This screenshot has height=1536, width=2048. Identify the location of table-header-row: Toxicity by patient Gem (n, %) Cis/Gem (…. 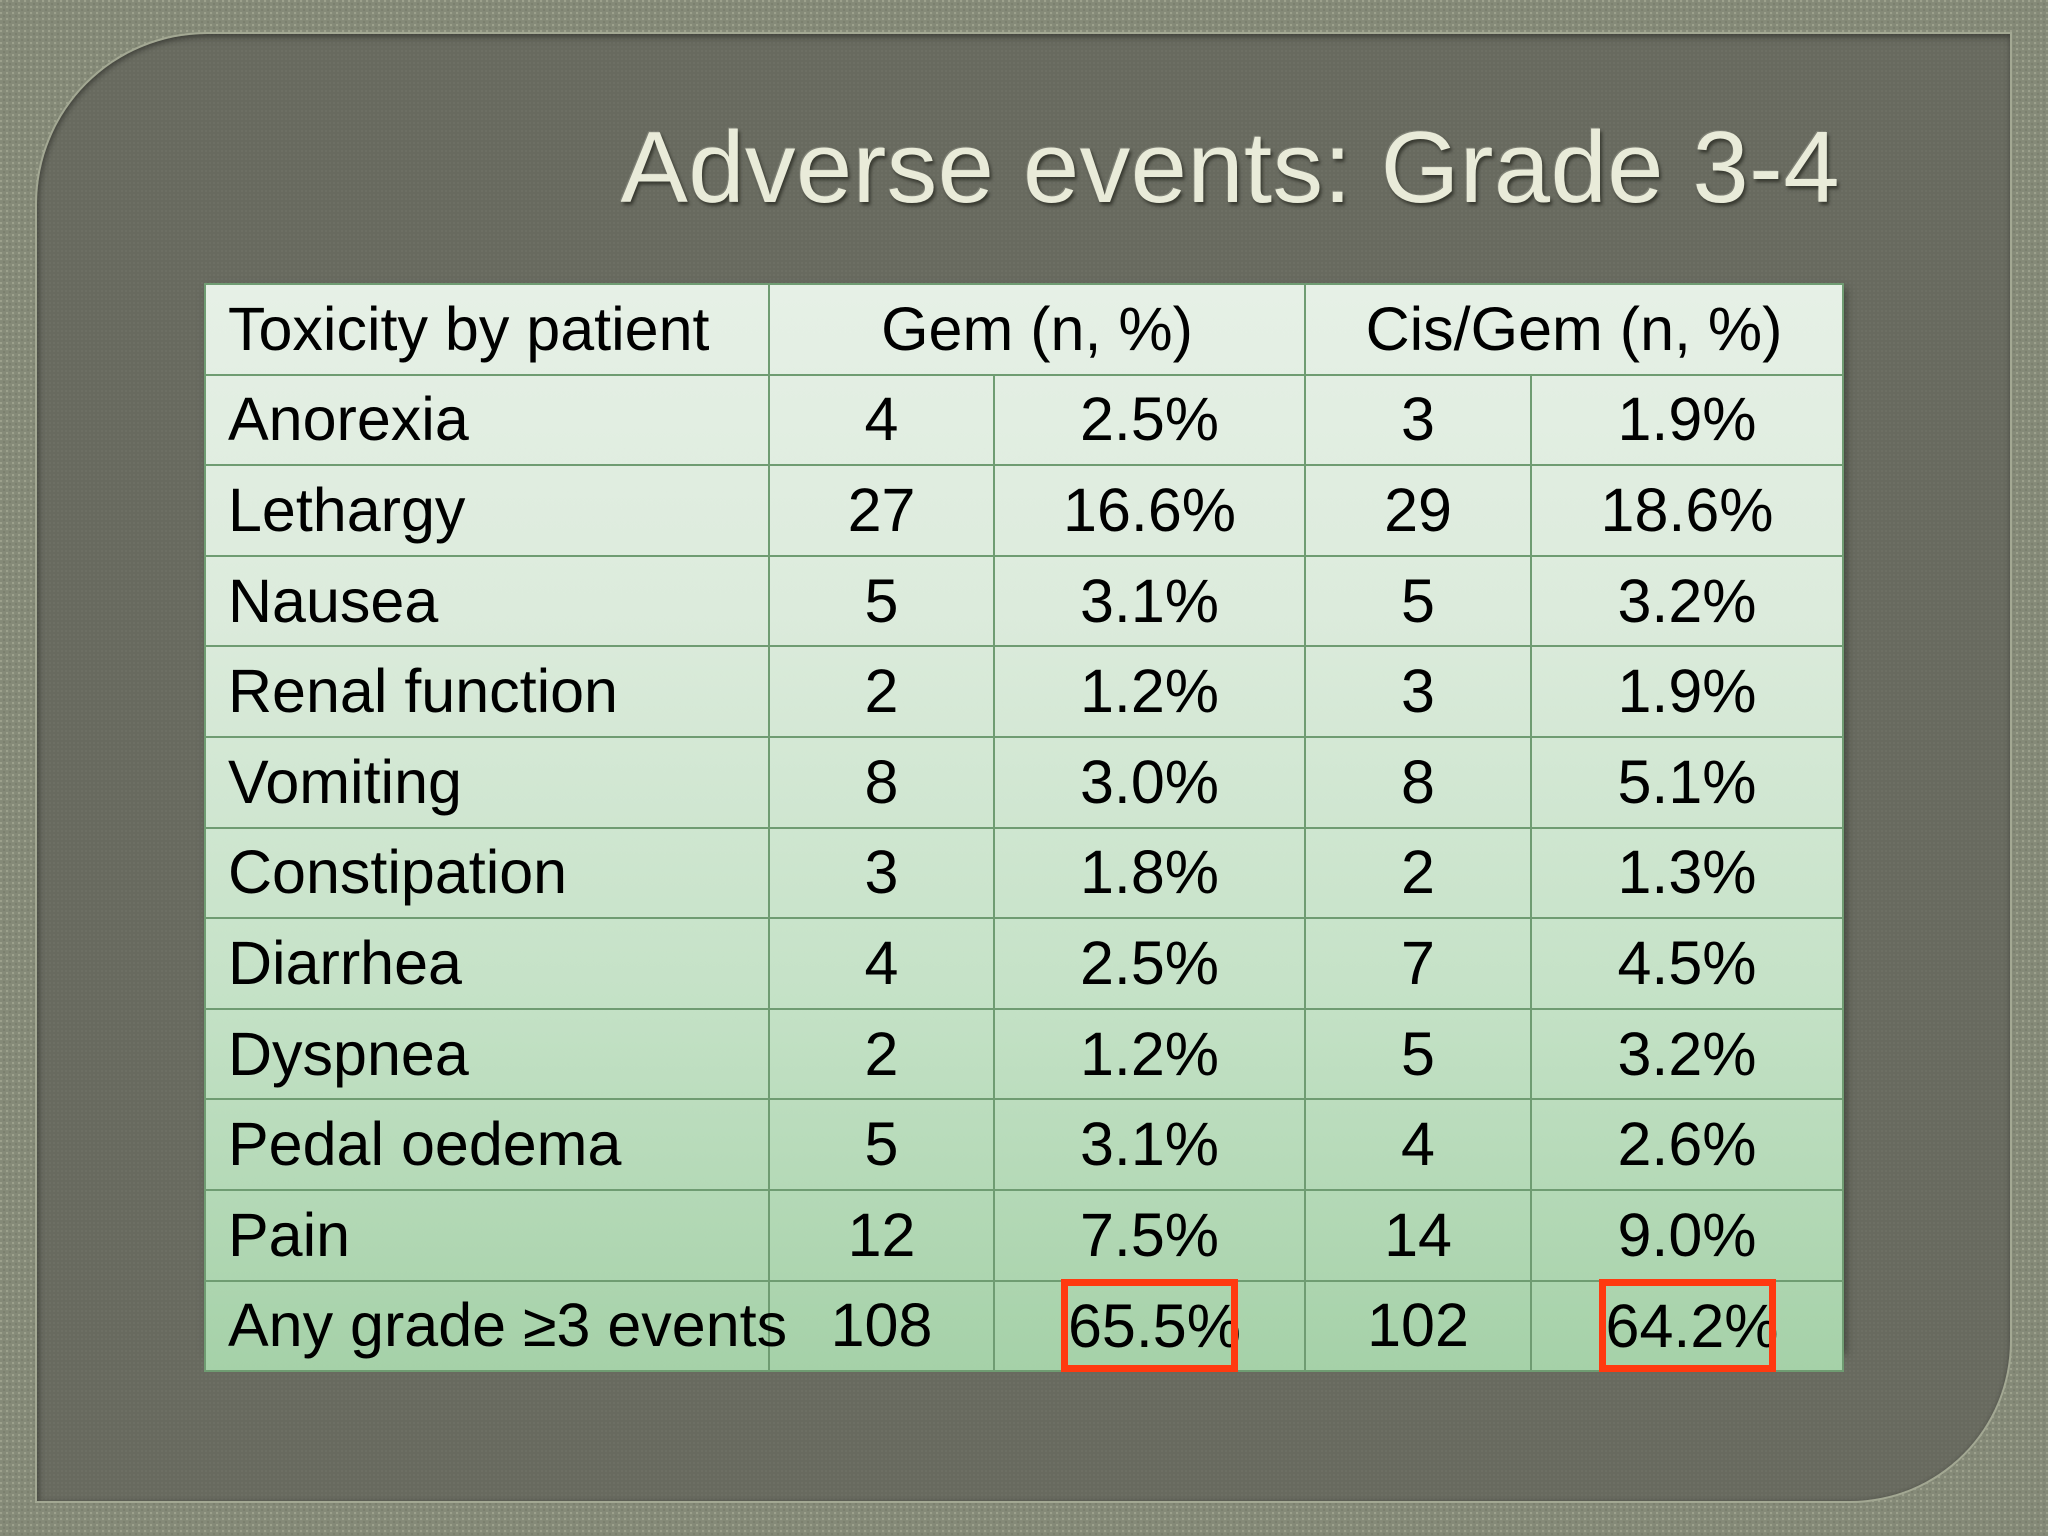
(1024, 329).